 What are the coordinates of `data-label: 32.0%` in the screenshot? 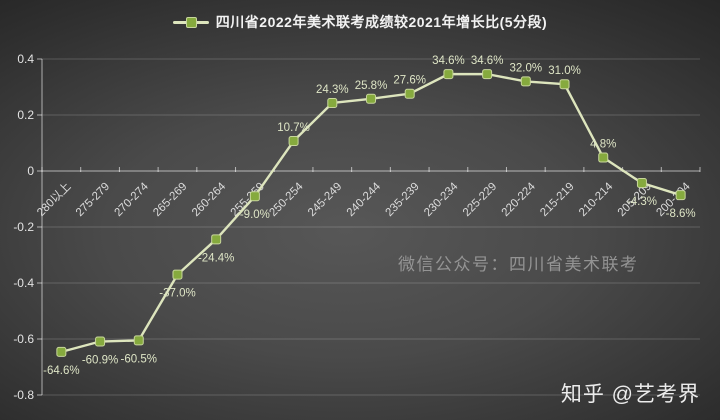 It's located at (526, 68).